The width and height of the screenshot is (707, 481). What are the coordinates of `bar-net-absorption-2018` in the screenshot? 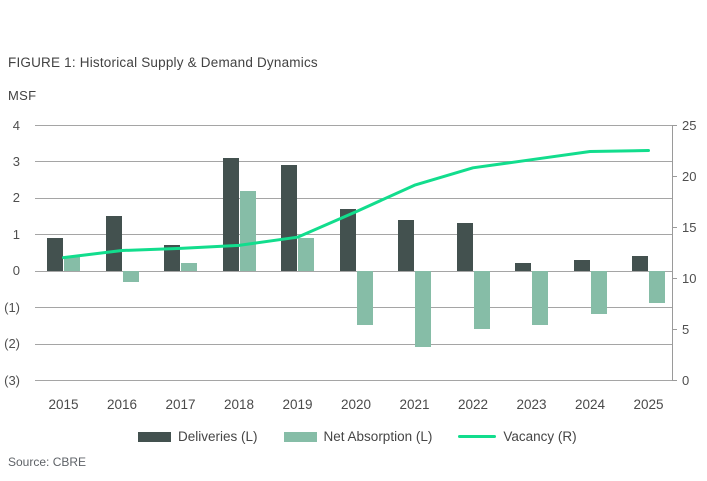 It's located at (247, 230).